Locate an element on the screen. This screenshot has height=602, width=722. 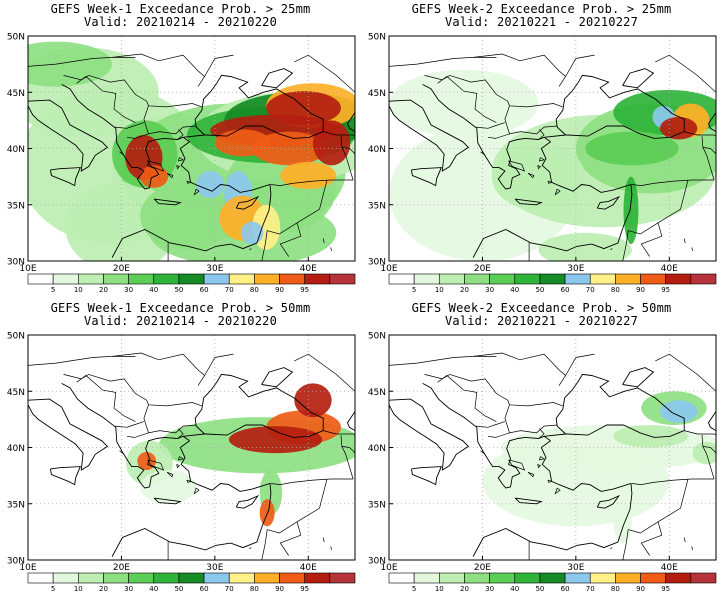
colorbar-label: 30 is located at coordinates (128, 290).